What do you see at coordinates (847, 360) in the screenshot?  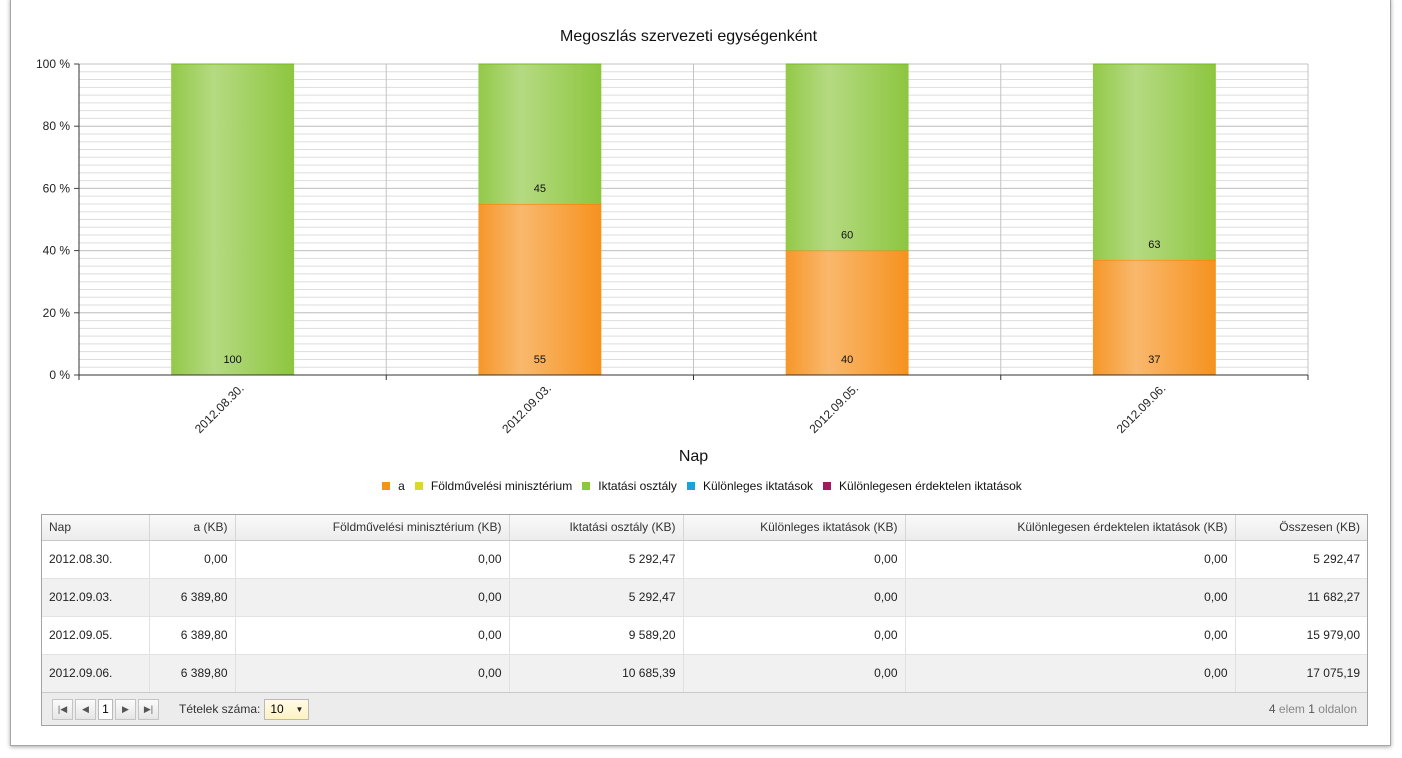 I see `data-label: 40` at bounding box center [847, 360].